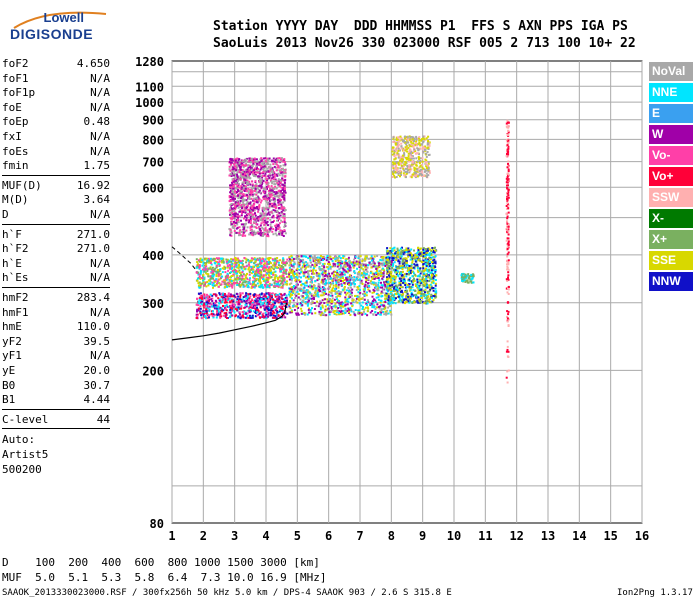 The width and height of the screenshot is (700, 600). What do you see at coordinates (56, 400) in the screenshot?
I see `param-row: B1 4.44` at bounding box center [56, 400].